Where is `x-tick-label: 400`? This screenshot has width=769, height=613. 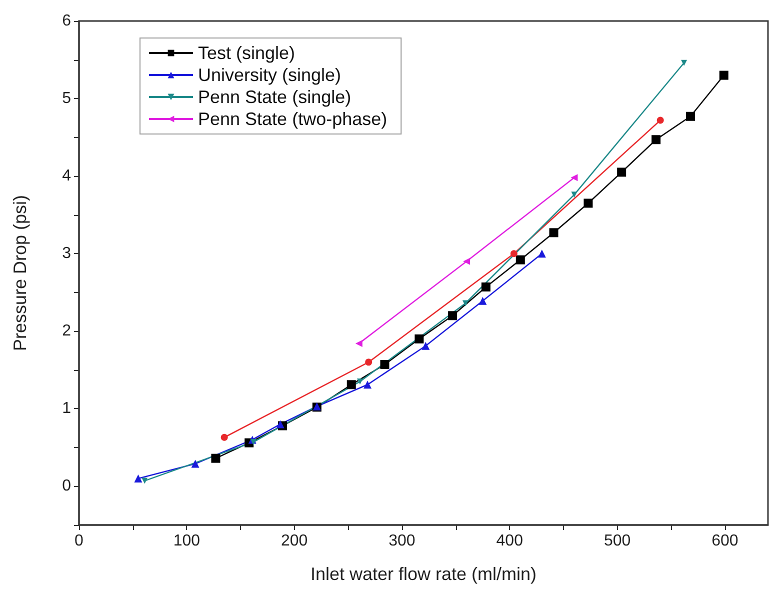
x-tick-label: 400 is located at coordinates (510, 541).